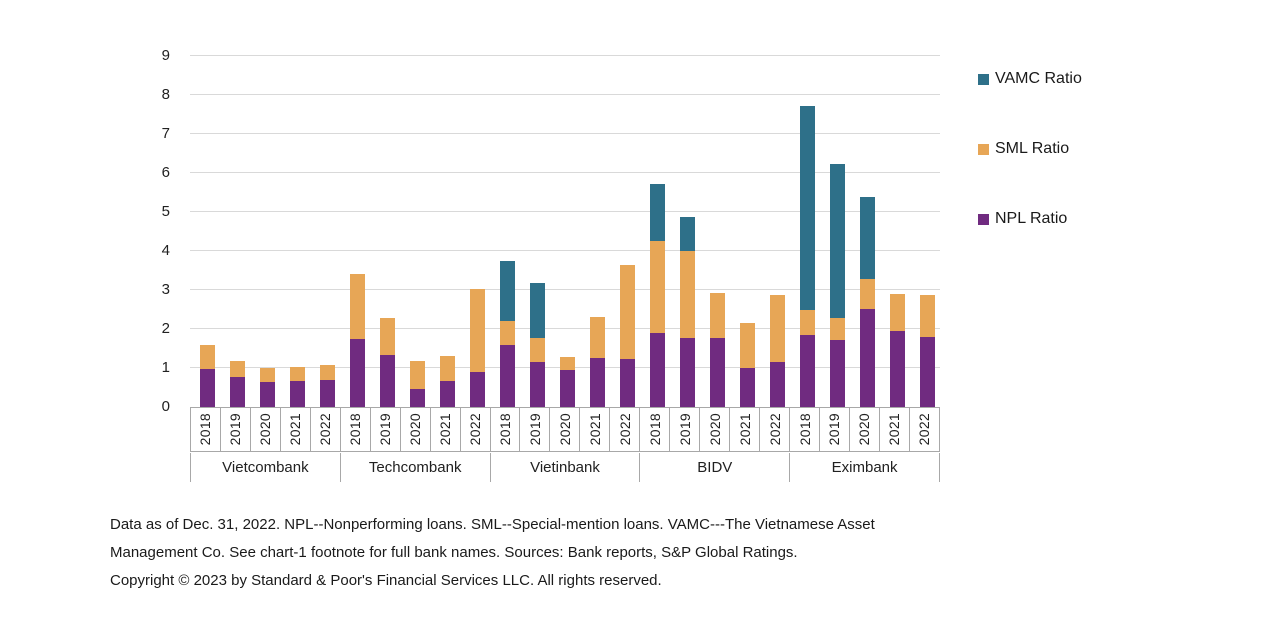 This screenshot has width=1284, height=621. I want to click on bar-segment-npl-bidv-2022, so click(777, 384).